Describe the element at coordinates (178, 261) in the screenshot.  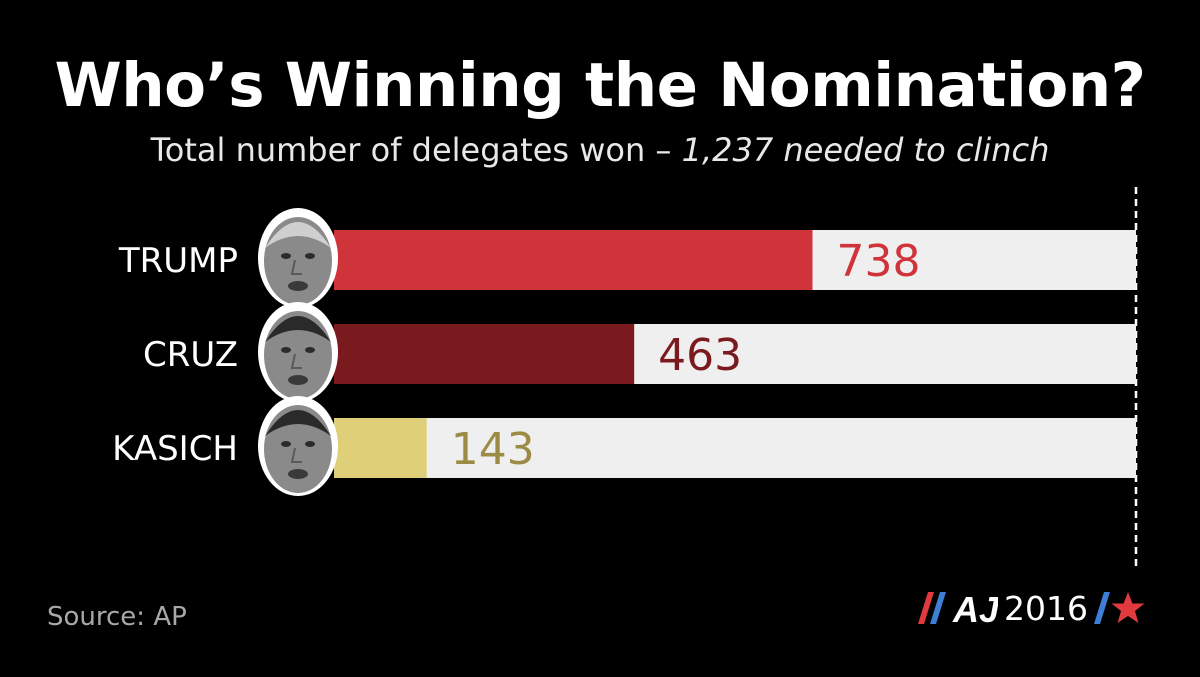
I see `category-label: TRUMP` at that location.